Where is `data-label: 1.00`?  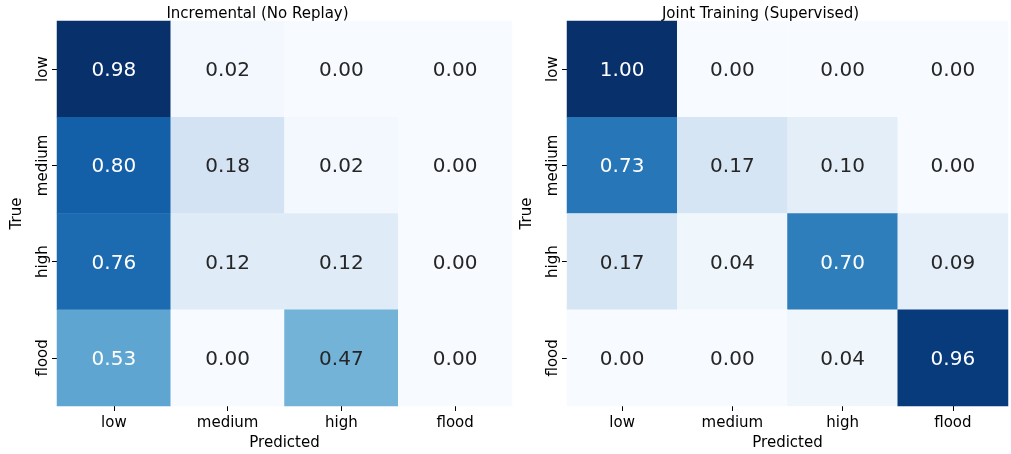 data-label: 1.00 is located at coordinates (622, 69).